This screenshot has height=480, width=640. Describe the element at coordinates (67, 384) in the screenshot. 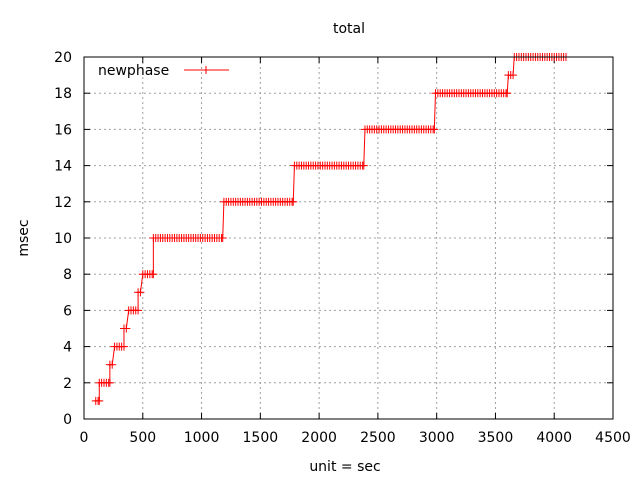

I see `y-tick-label: 2` at that location.